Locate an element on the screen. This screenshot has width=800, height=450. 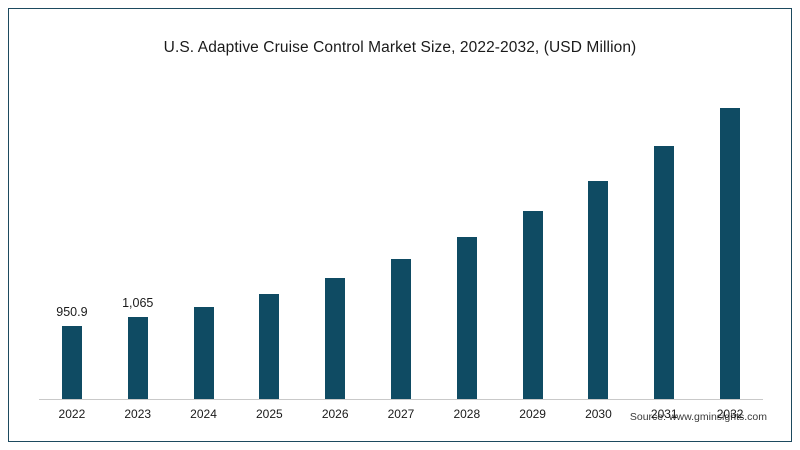
x-axis-tick-label: 2024 is located at coordinates (203, 414).